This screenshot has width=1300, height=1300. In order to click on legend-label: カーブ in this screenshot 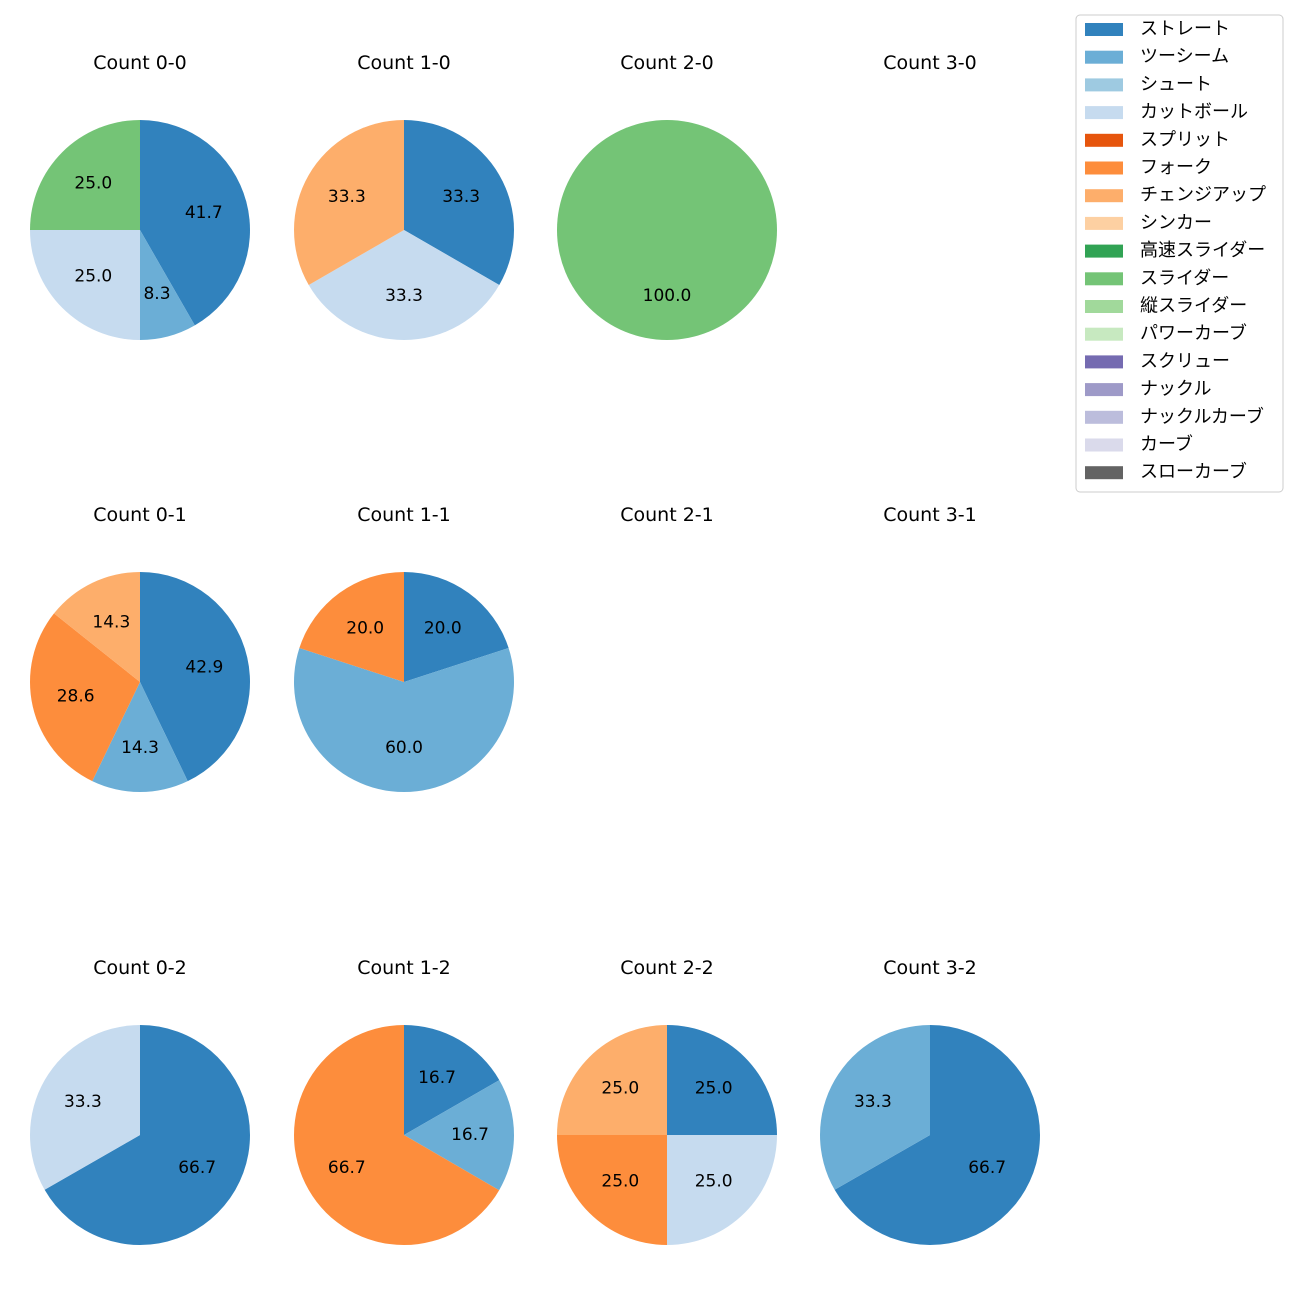, I will do `click(1166, 444)`.